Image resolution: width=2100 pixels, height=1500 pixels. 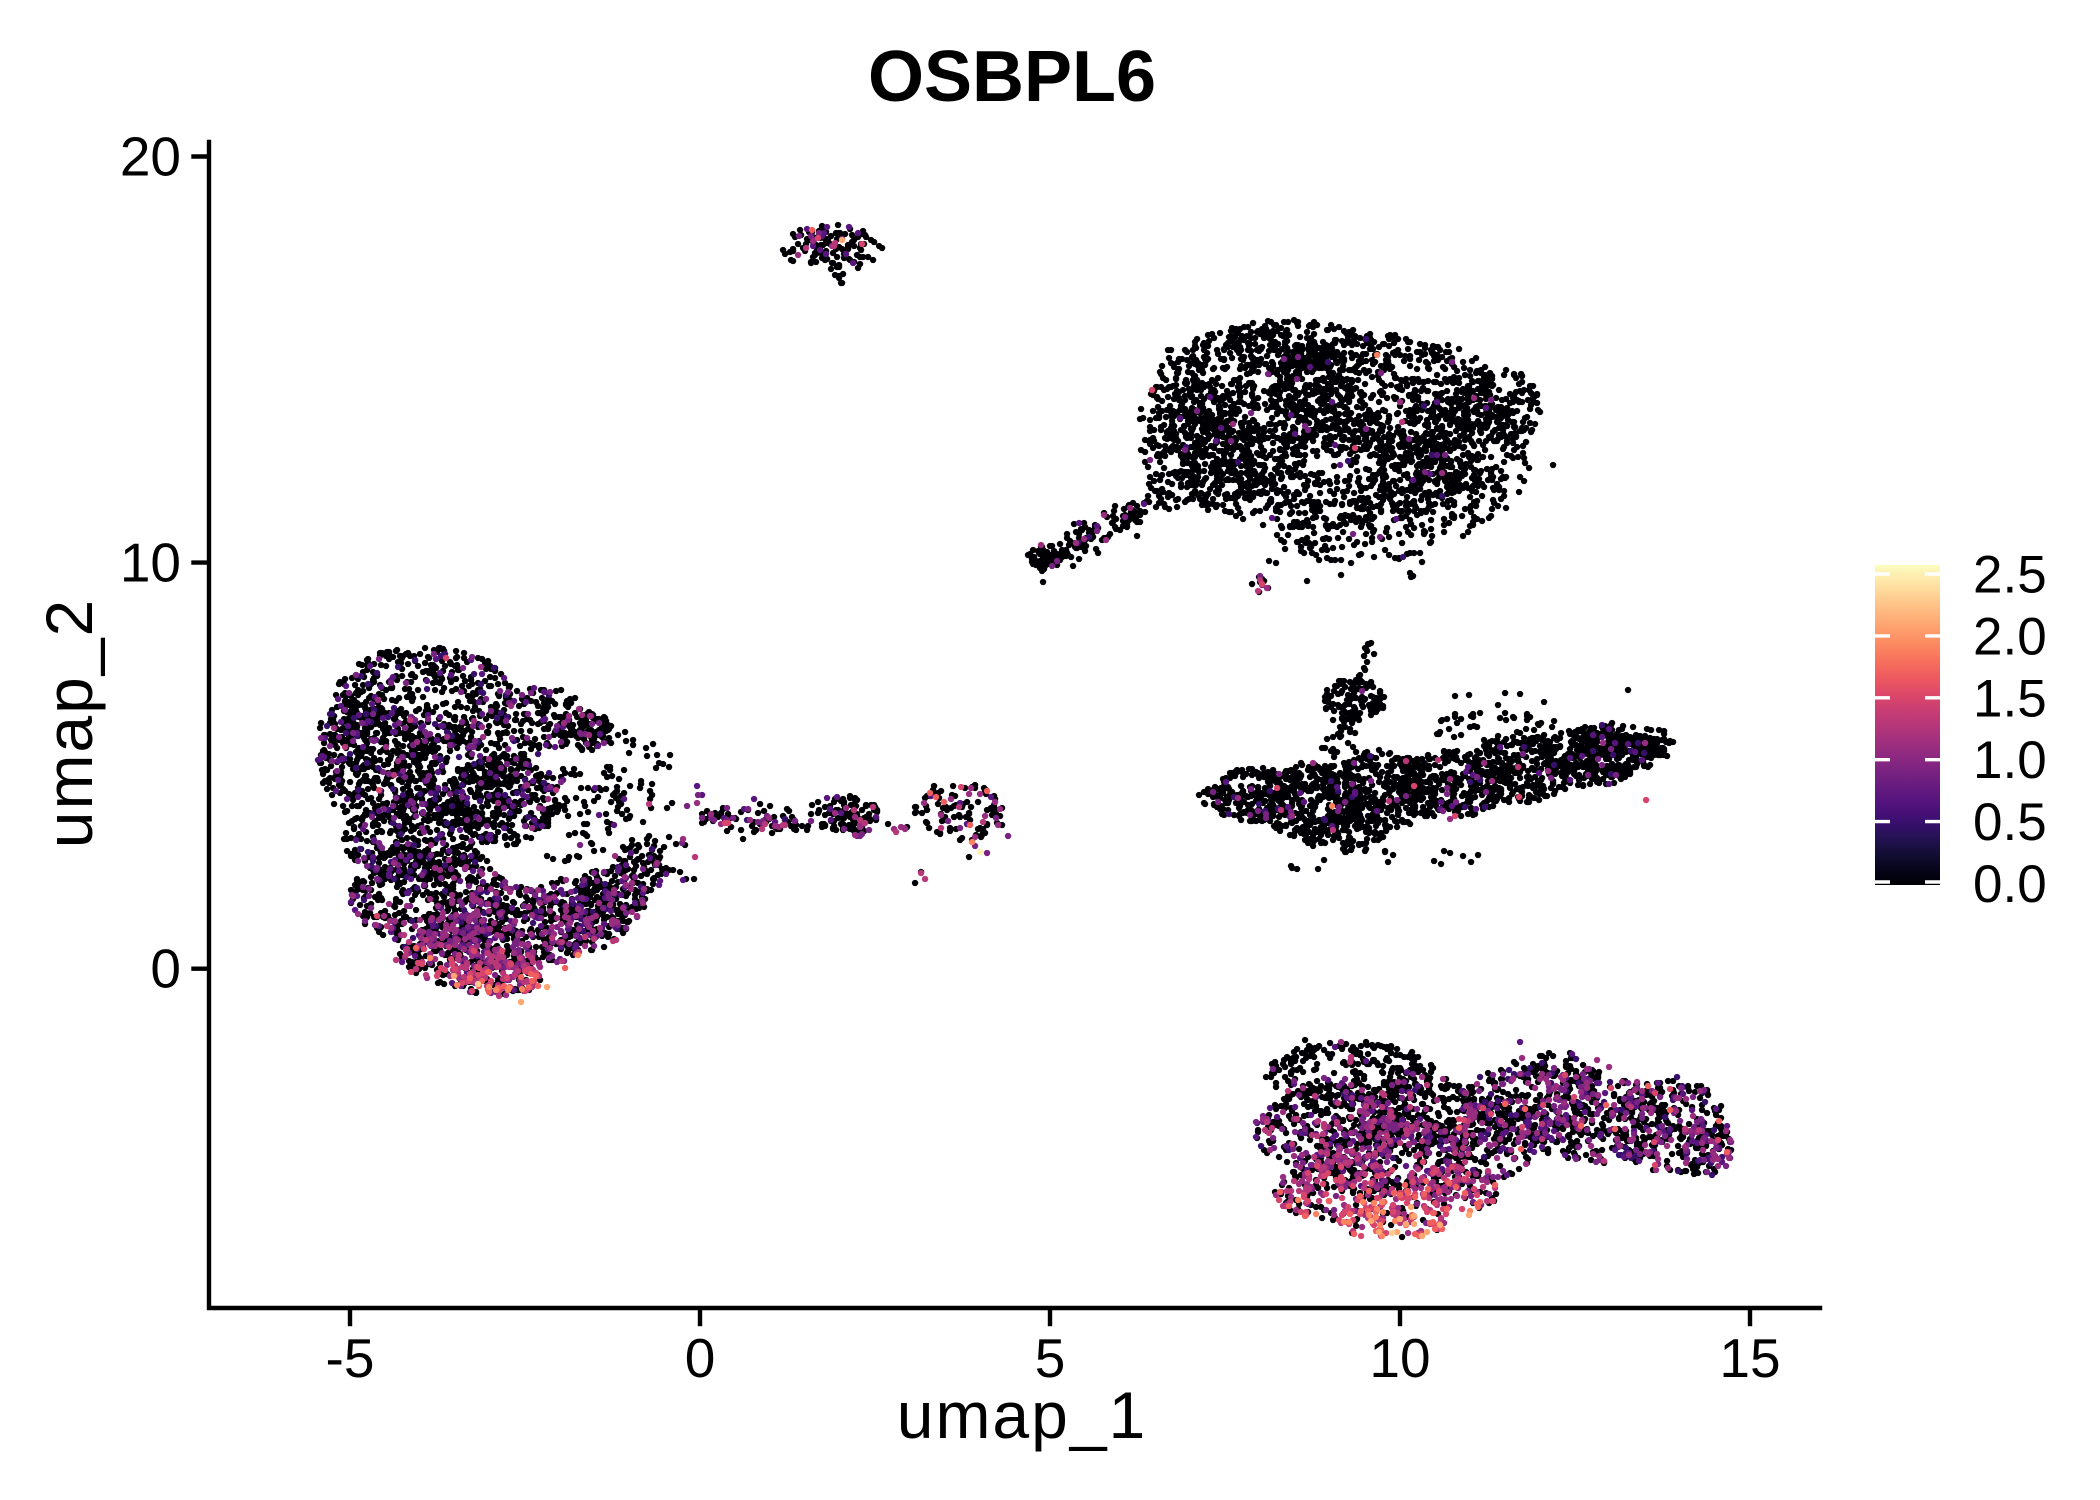 What do you see at coordinates (150, 157) in the screenshot?
I see `svg-text: 20` at bounding box center [150, 157].